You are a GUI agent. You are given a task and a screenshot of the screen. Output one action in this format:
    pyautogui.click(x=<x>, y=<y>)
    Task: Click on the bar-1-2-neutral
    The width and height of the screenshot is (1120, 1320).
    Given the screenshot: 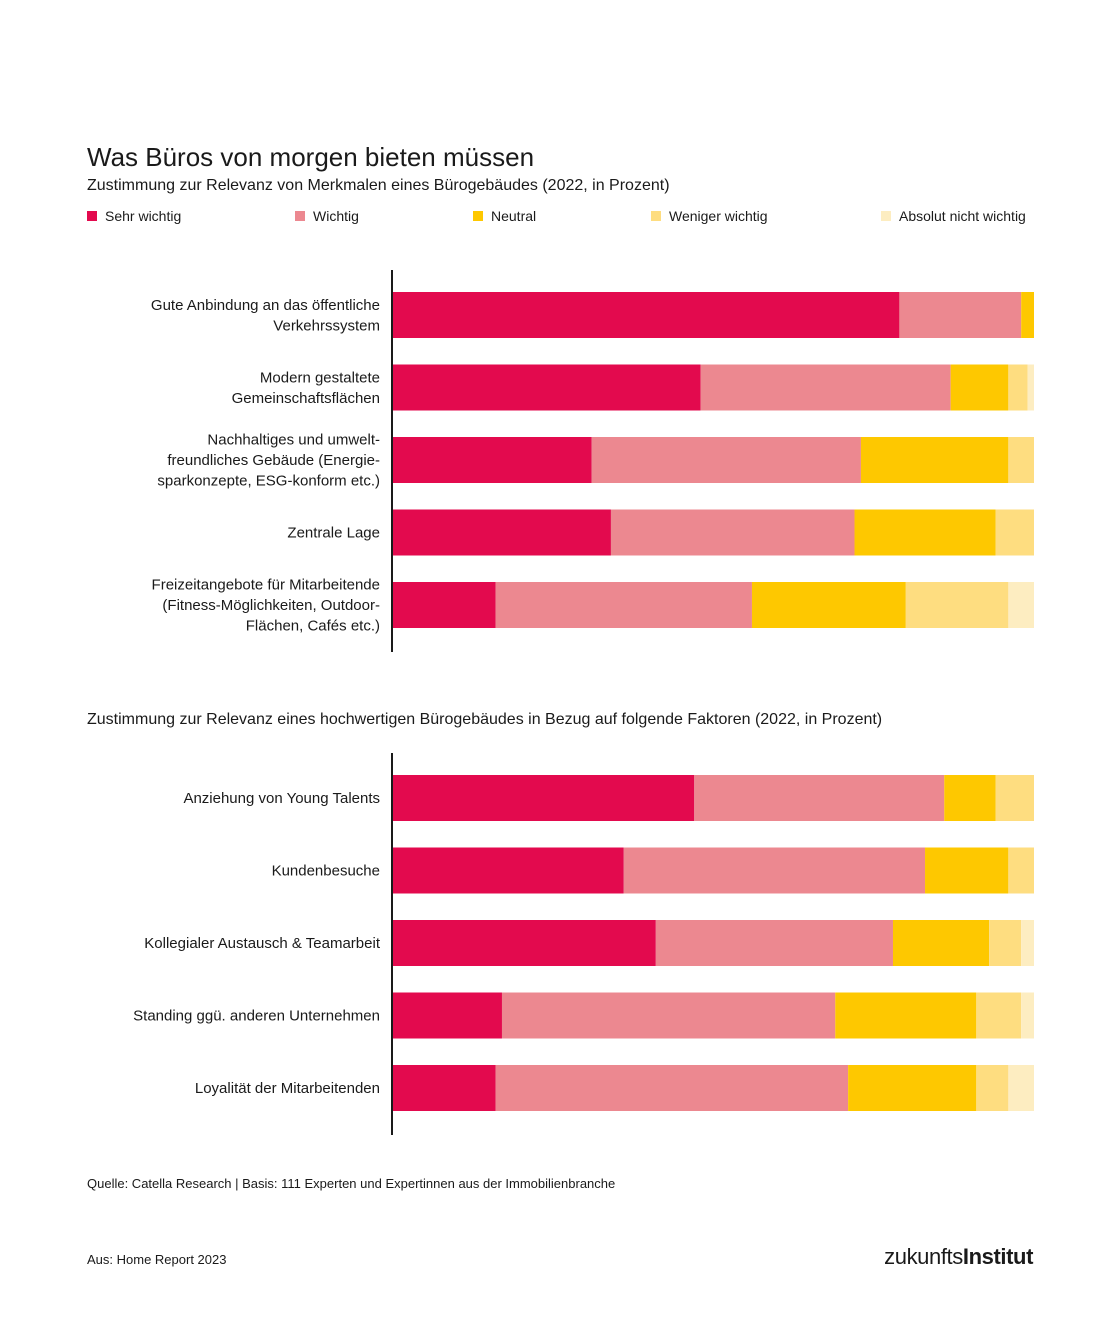 What is the action you would take?
    pyautogui.click(x=979, y=387)
    